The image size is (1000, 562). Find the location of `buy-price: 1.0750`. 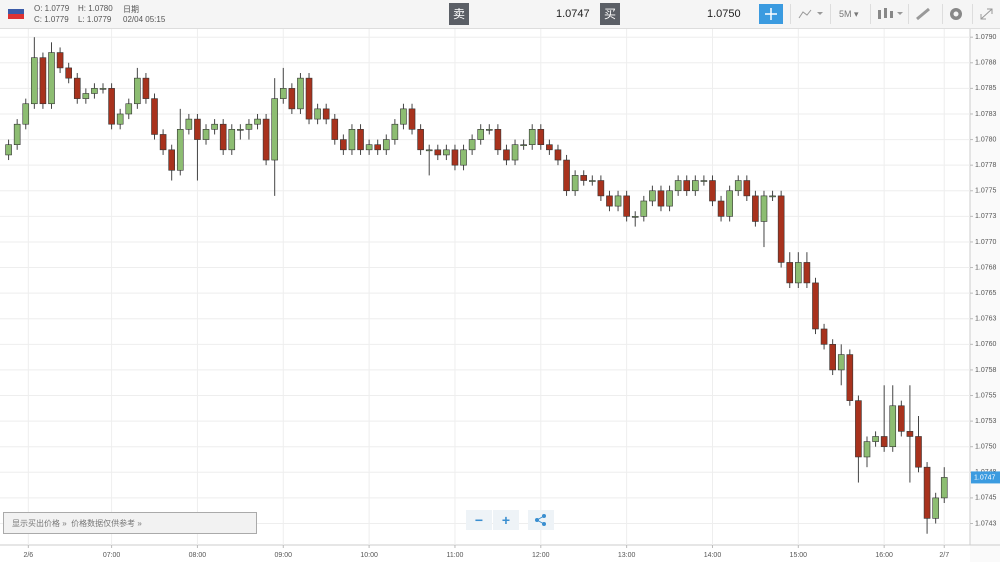

buy-price: 1.0750 is located at coordinates (724, 14).